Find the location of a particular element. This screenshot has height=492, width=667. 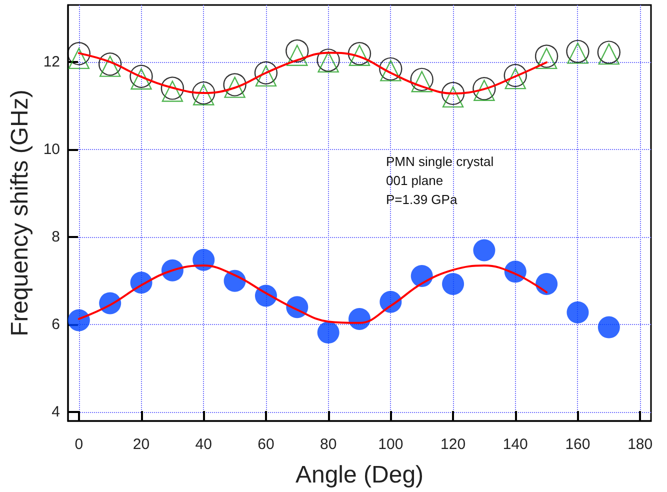

x-tick-label: 140 is located at coordinates (515, 444).